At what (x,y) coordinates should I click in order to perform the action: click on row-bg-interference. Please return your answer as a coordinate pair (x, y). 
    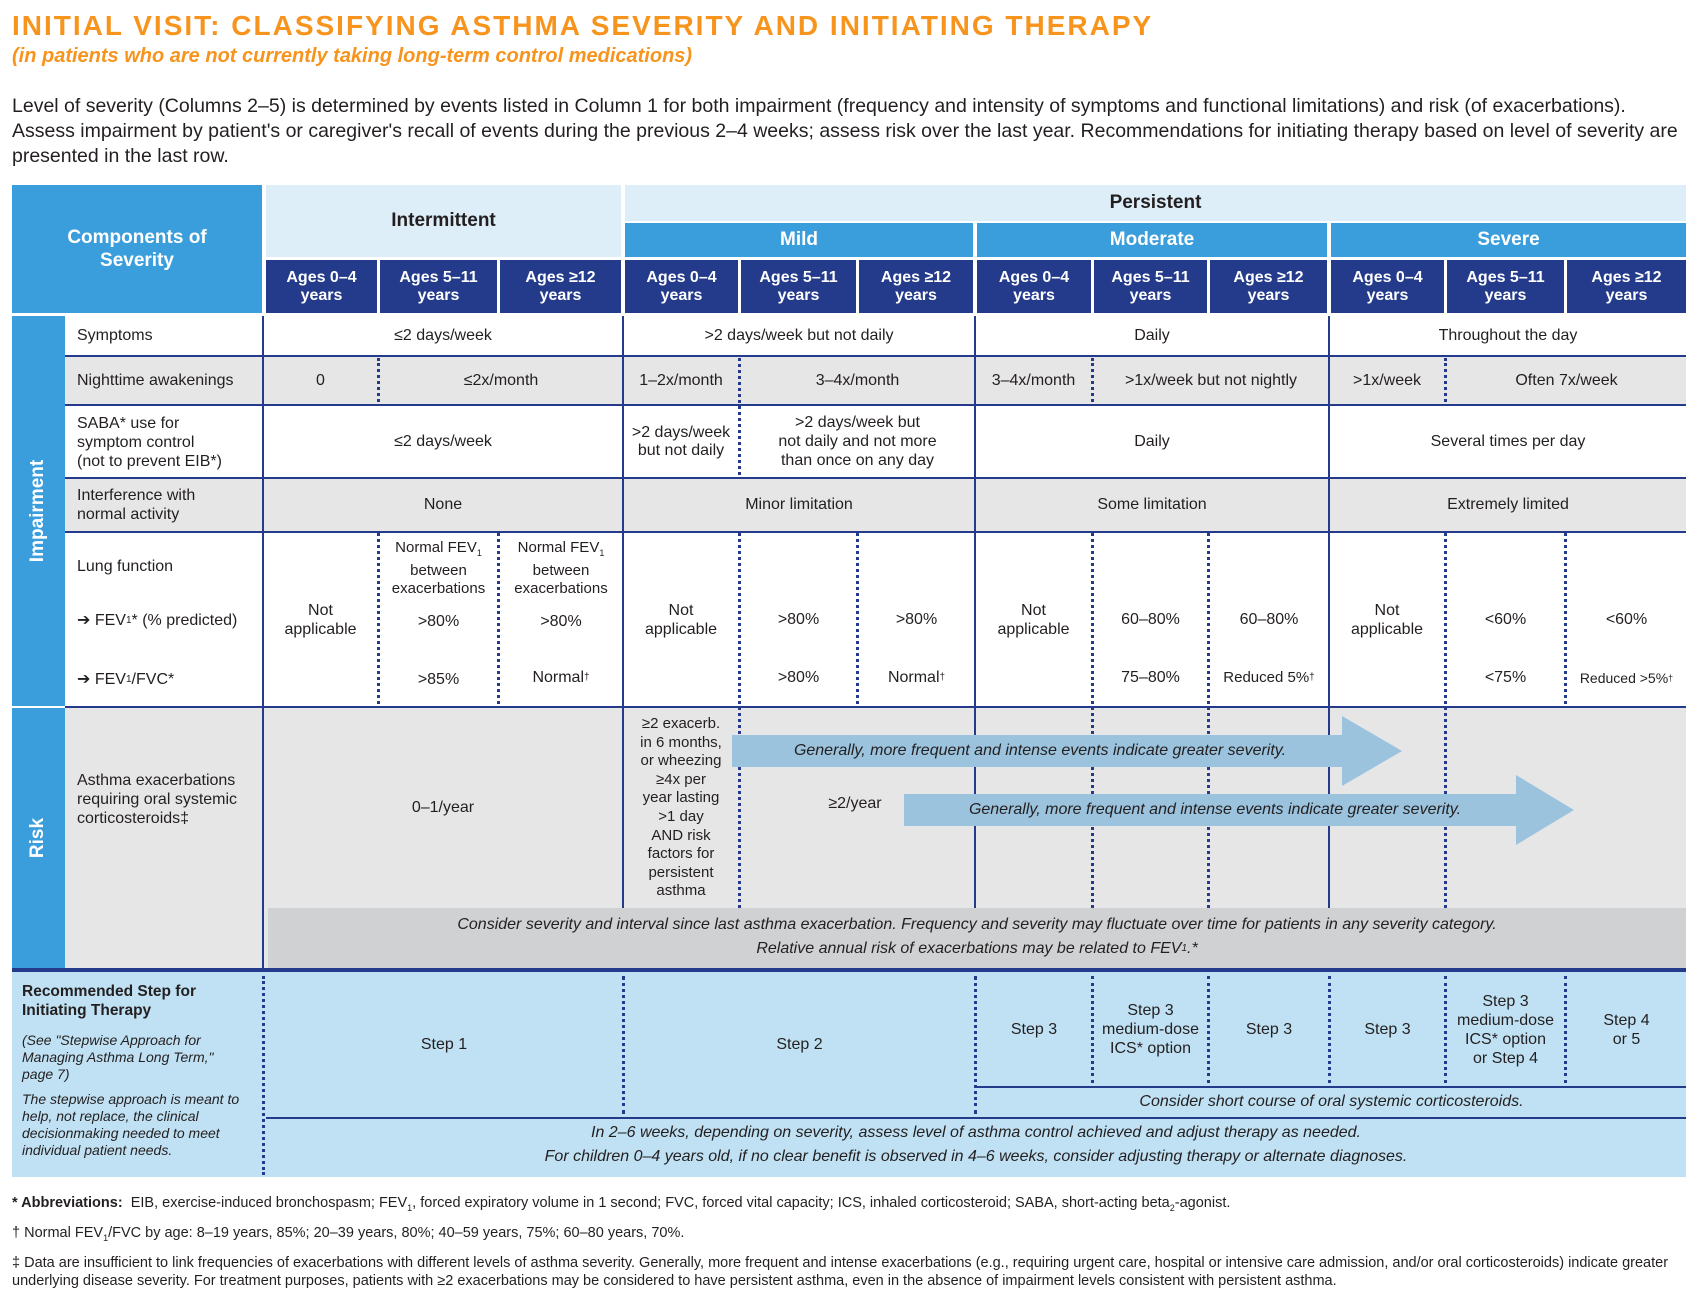
    Looking at the image, I should click on (875, 504).